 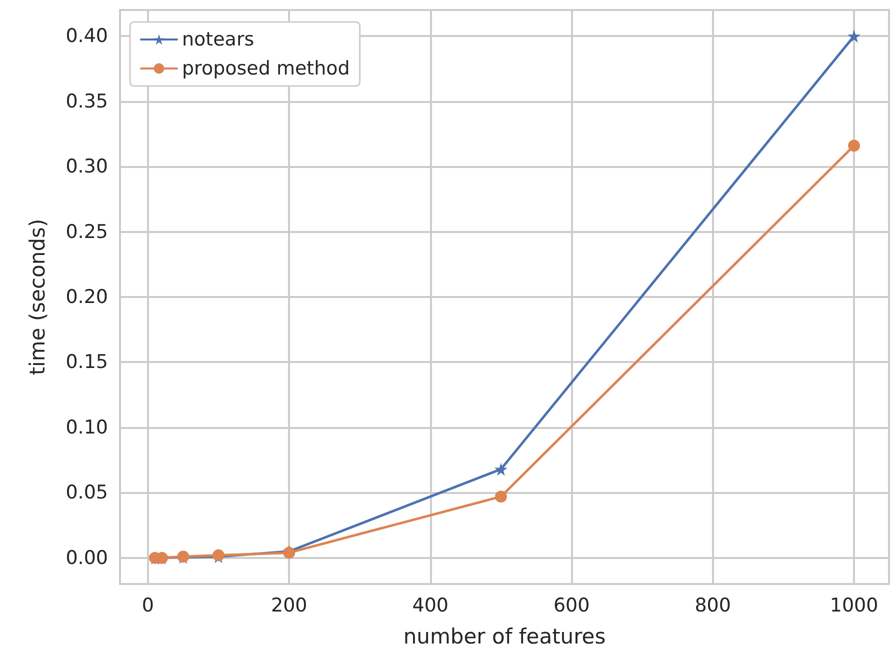 I want to click on y-axis-title: time (seconds), so click(x=38, y=297).